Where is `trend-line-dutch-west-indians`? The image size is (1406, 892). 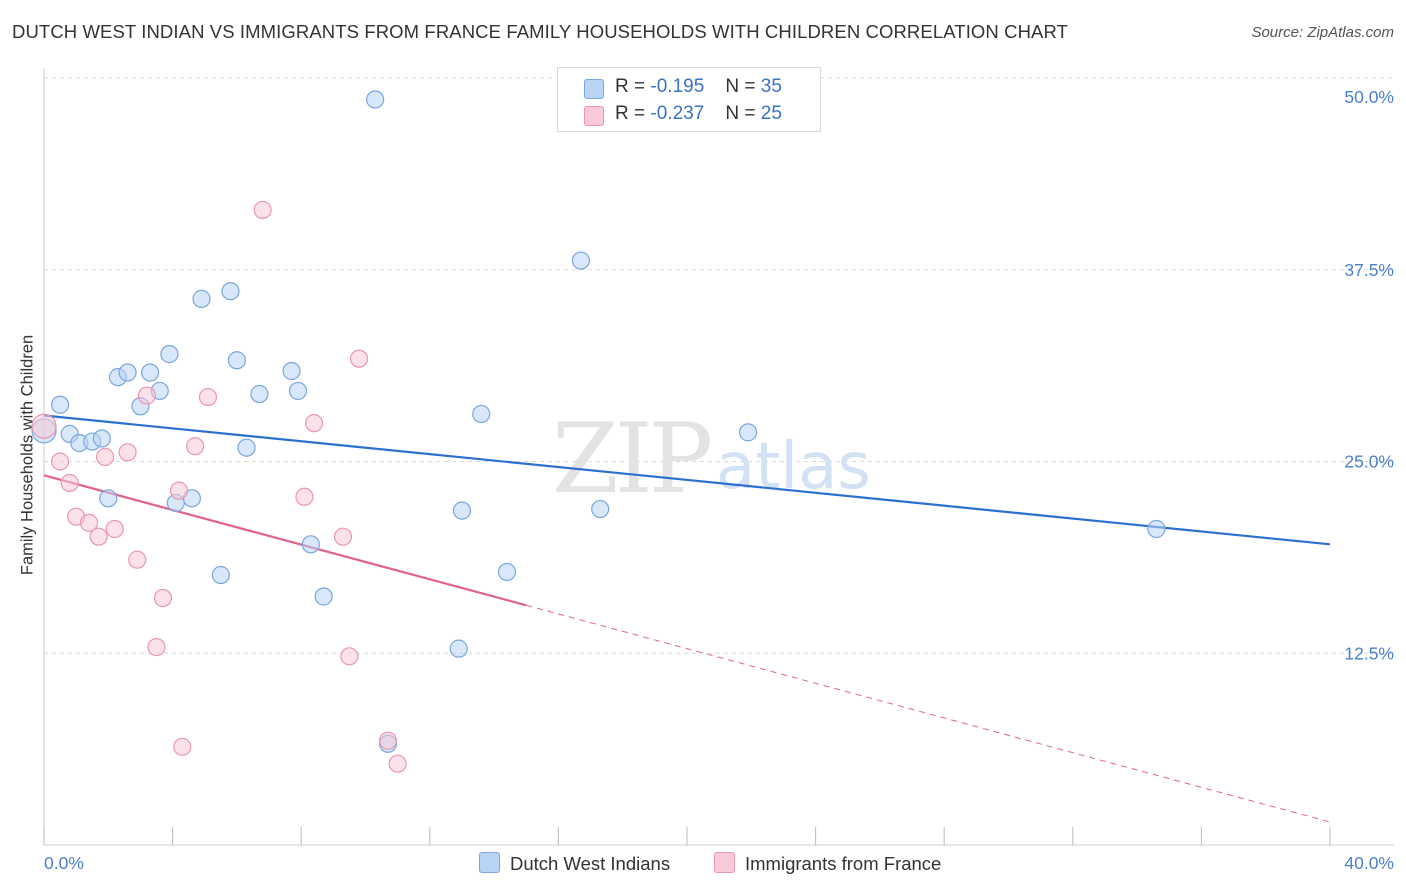 trend-line-dutch-west-indians is located at coordinates (687, 480).